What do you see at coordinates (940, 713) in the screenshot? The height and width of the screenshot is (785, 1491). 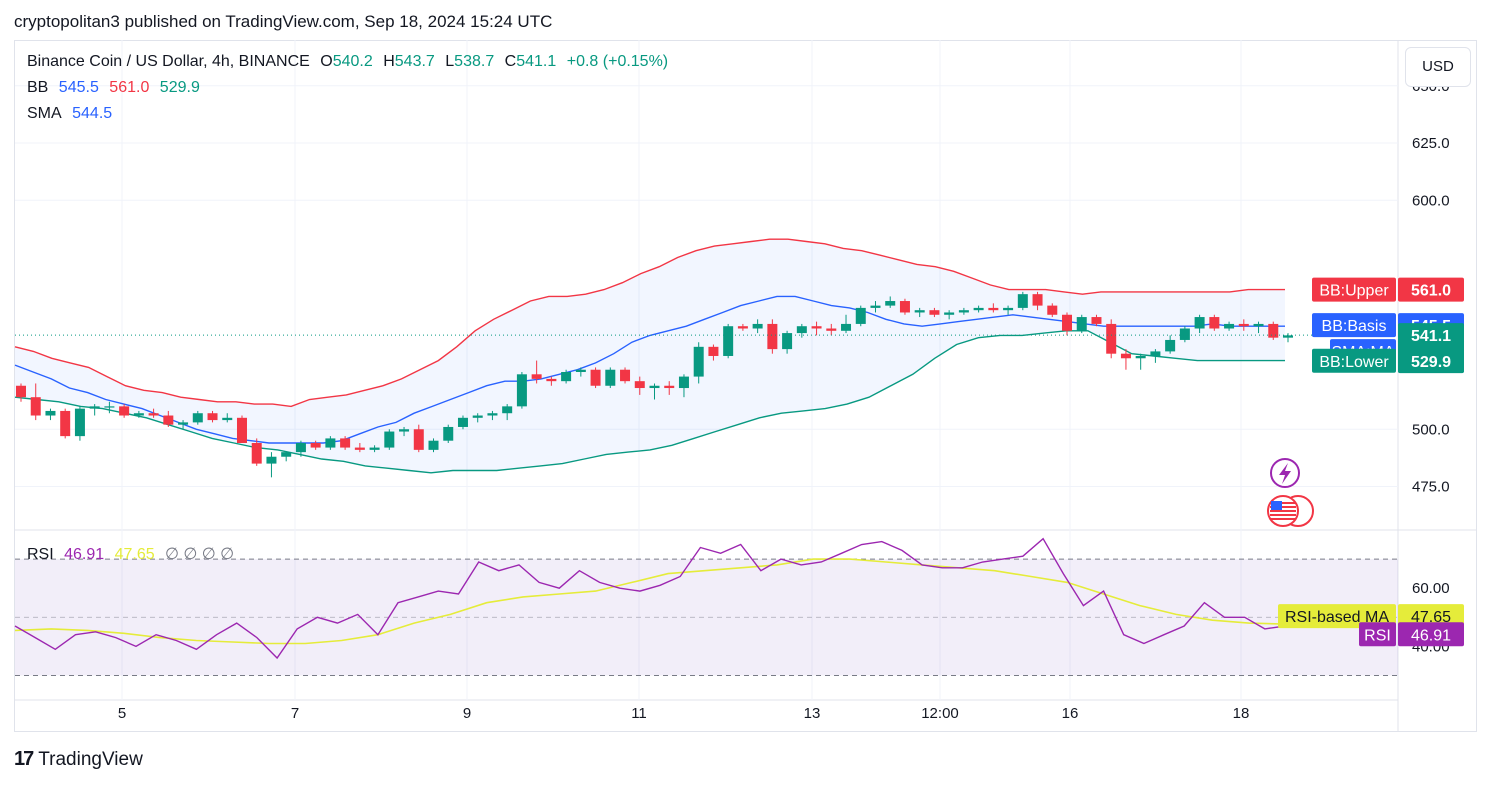 I see `time-tick-label: 12:00` at bounding box center [940, 713].